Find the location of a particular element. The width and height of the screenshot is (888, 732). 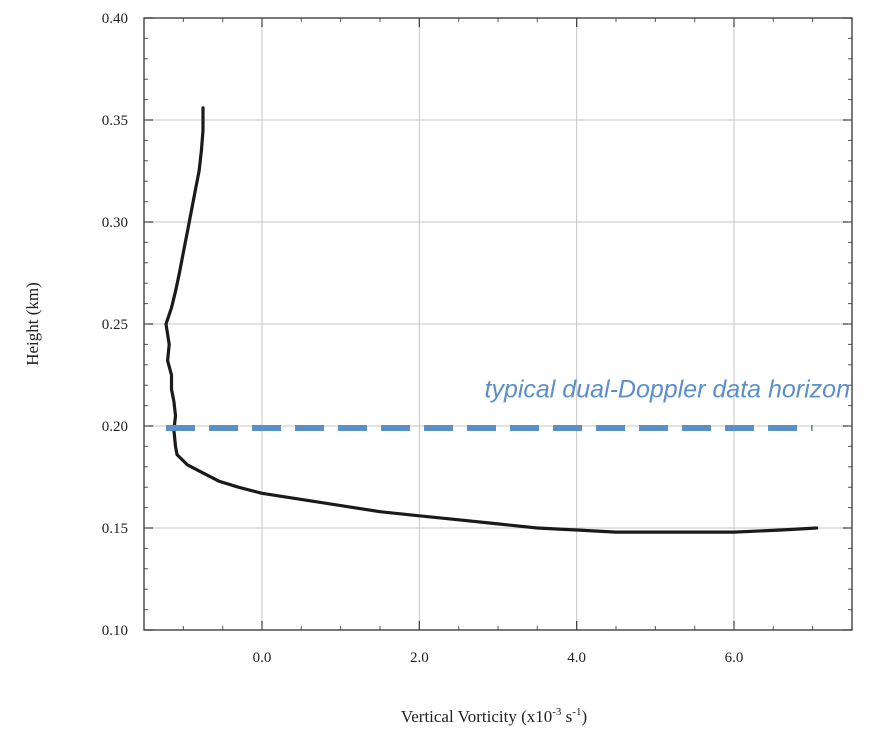

x-axis-title-exponent-2: -1 is located at coordinates (576, 712).